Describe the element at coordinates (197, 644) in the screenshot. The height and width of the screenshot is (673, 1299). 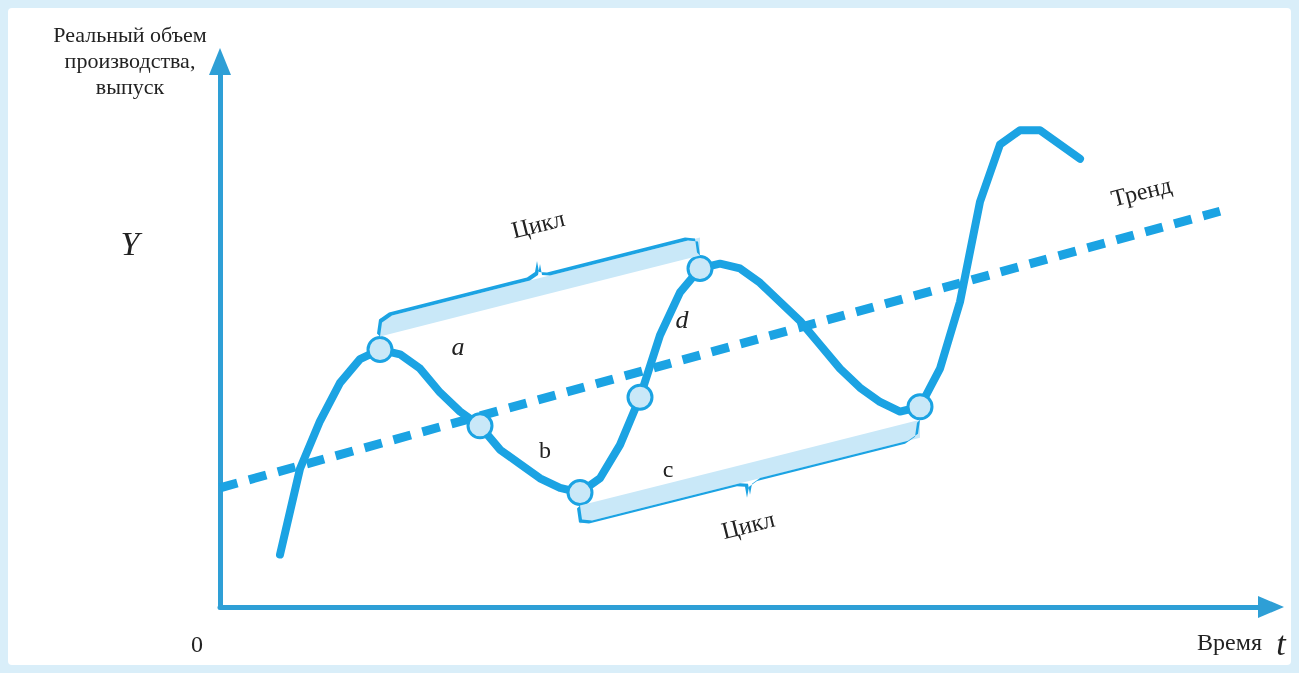
I see `text: 0` at that location.